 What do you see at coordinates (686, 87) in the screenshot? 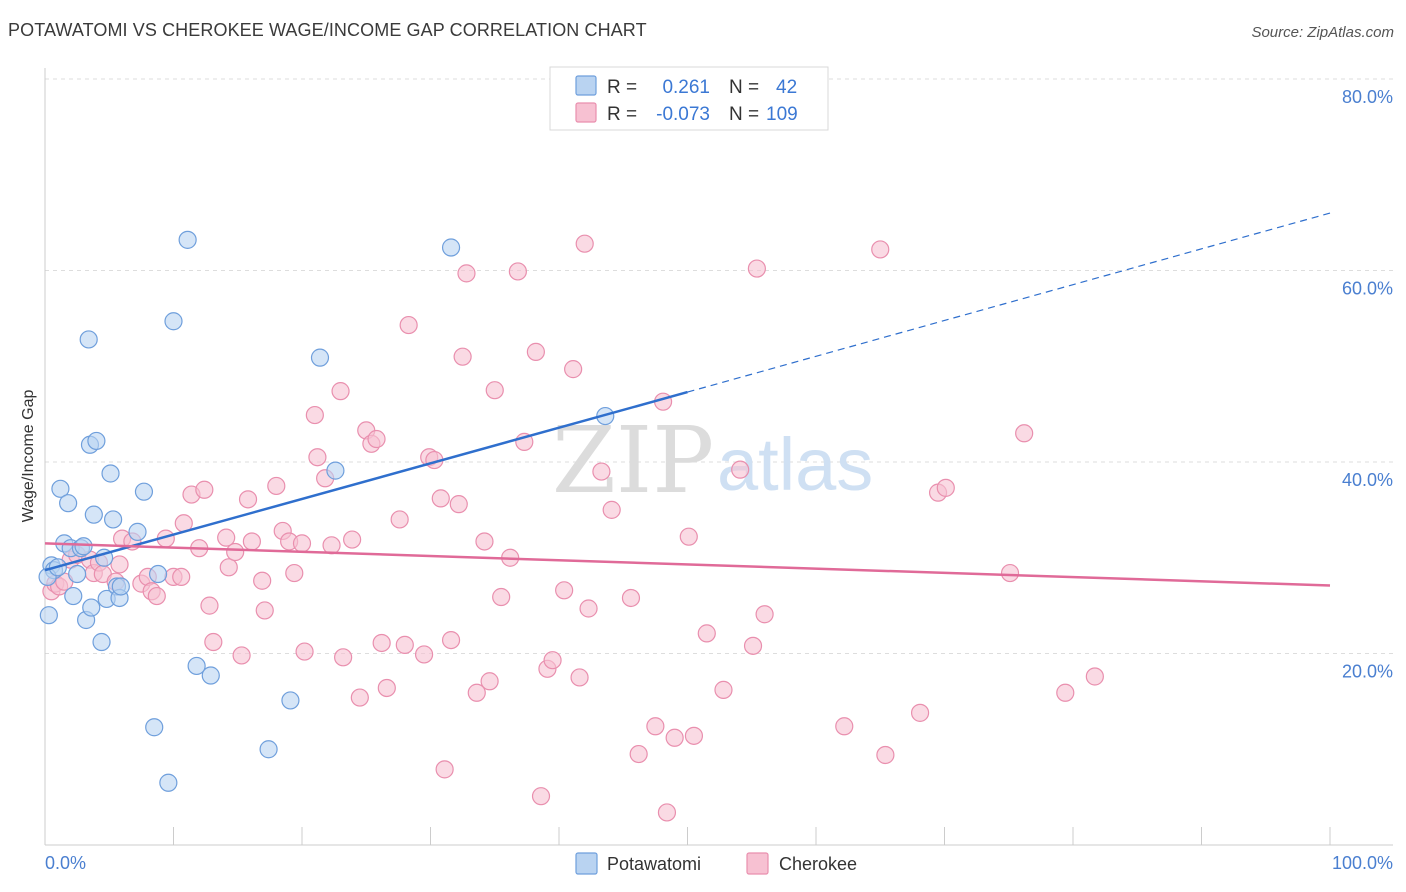
I see `legend-r-value-0: 0.261` at bounding box center [686, 87].